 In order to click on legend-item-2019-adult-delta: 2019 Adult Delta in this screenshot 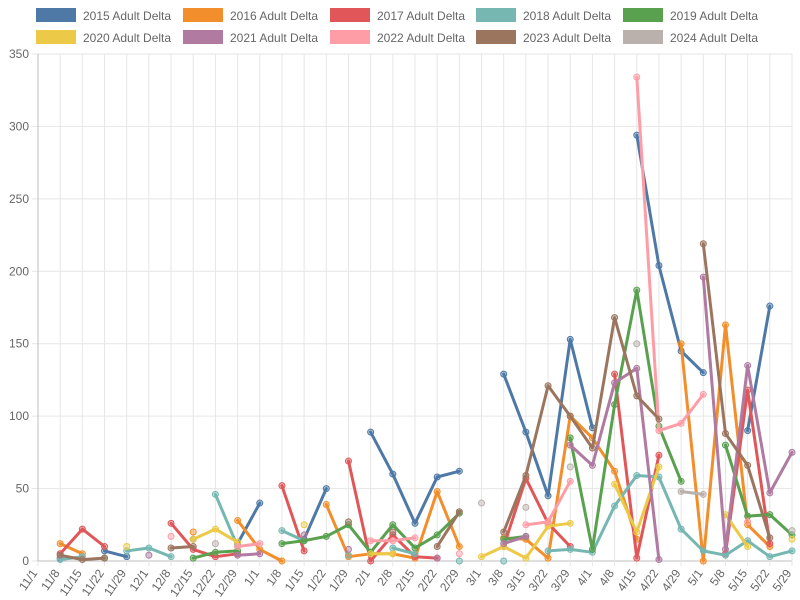, I will do `click(690, 15)`.